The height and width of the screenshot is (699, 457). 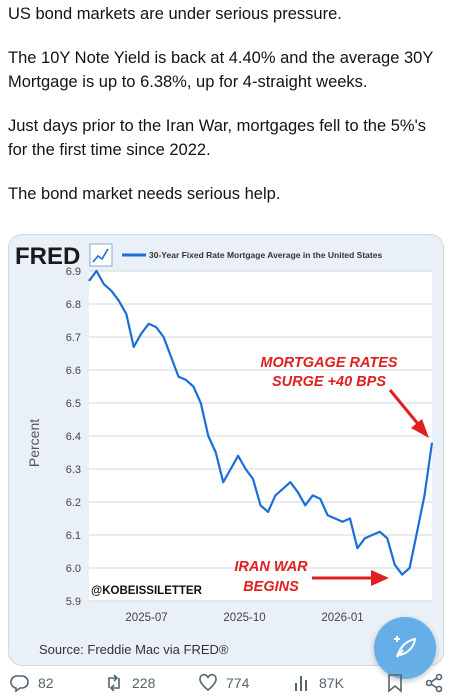 What do you see at coordinates (329, 382) in the screenshot?
I see `annotation-surge-line2: SURGE +40 BPS` at bounding box center [329, 382].